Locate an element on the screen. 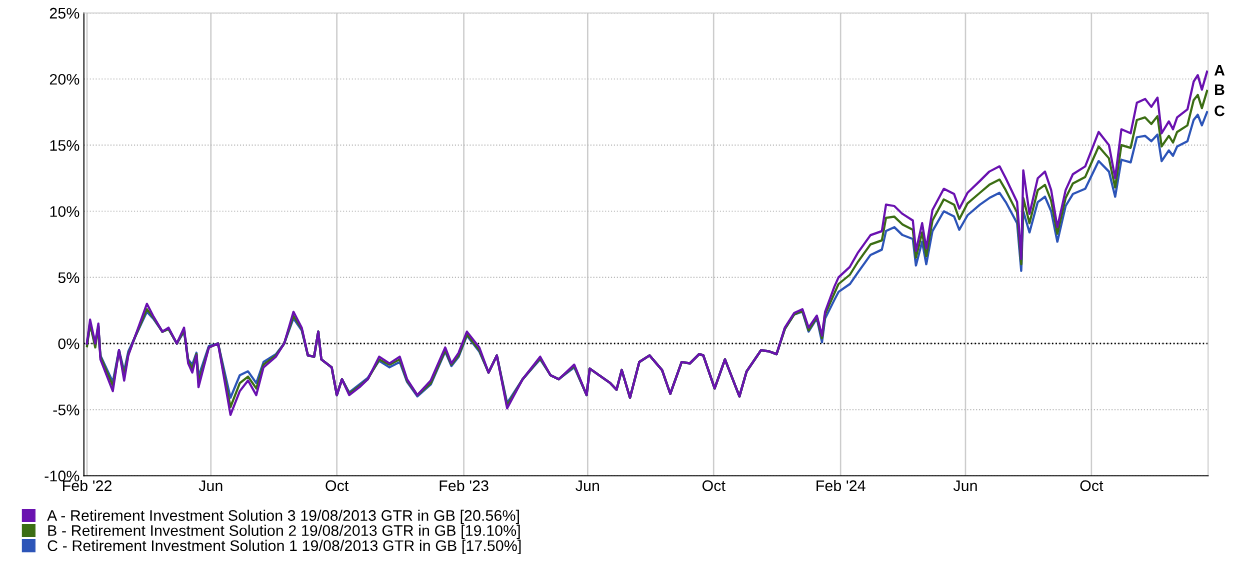 The width and height of the screenshot is (1234, 563). y-tick-label: 10% is located at coordinates (65, 211).